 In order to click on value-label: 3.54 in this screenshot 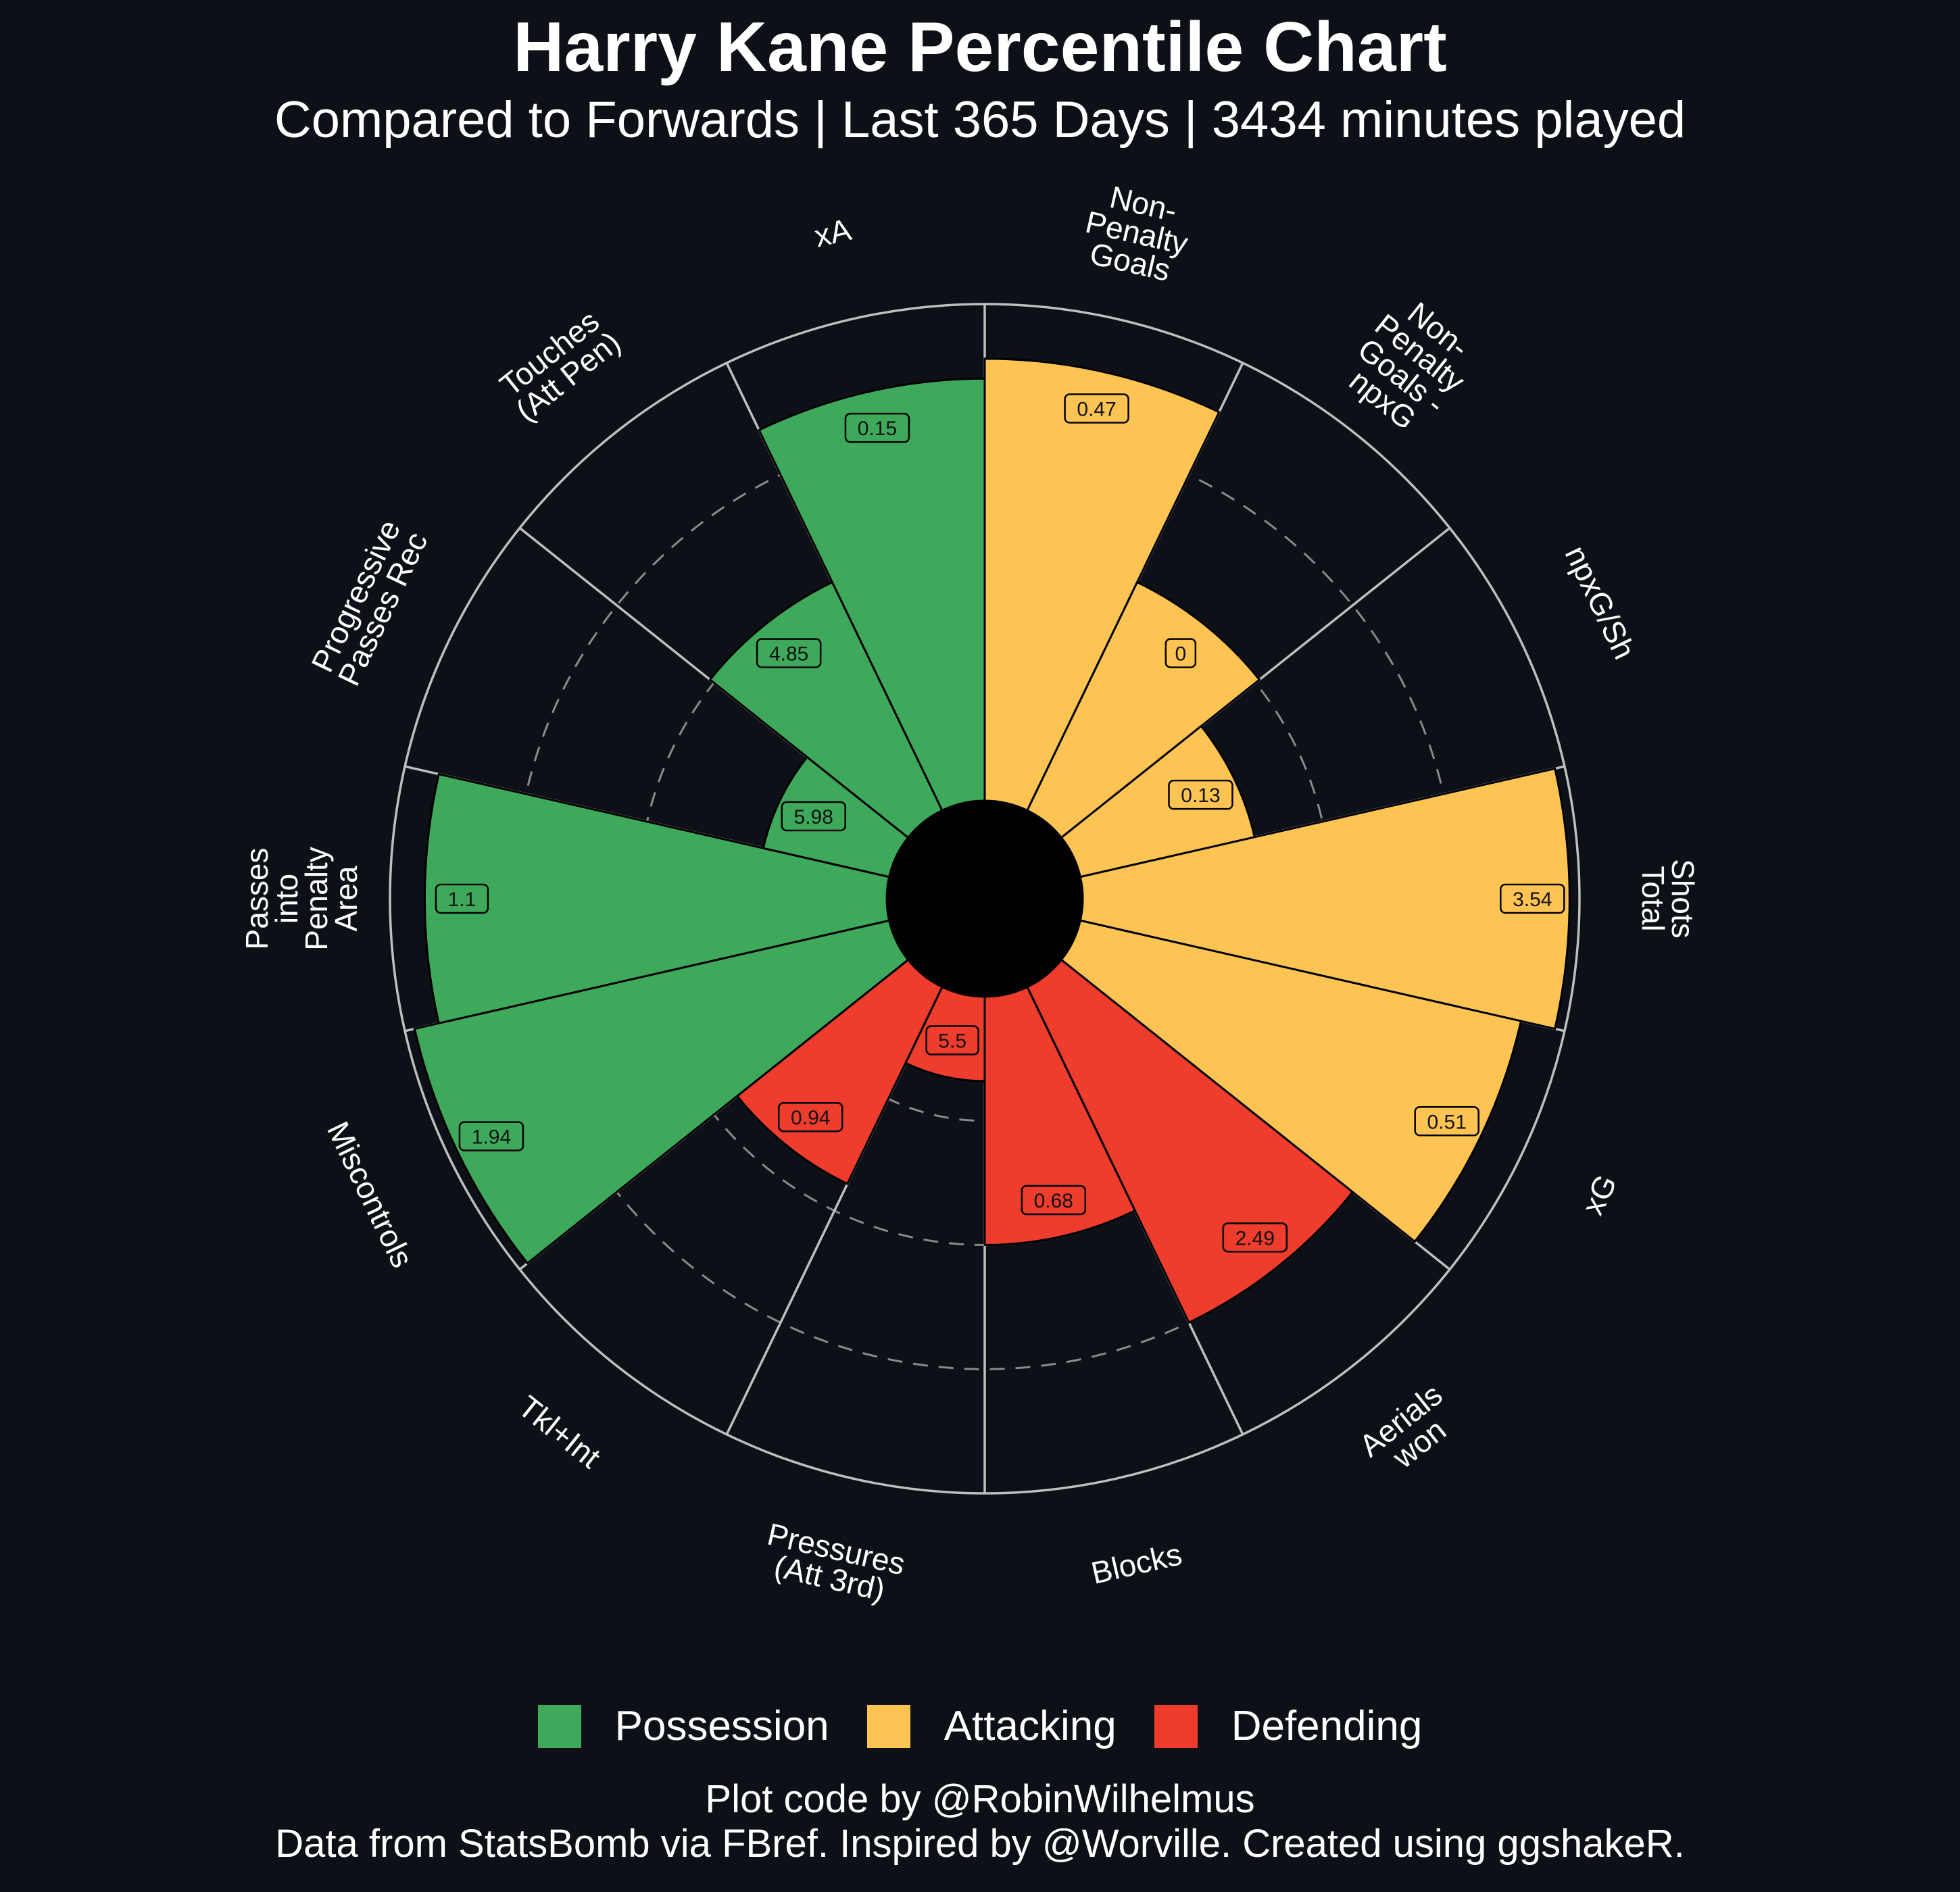, I will do `click(1533, 898)`.